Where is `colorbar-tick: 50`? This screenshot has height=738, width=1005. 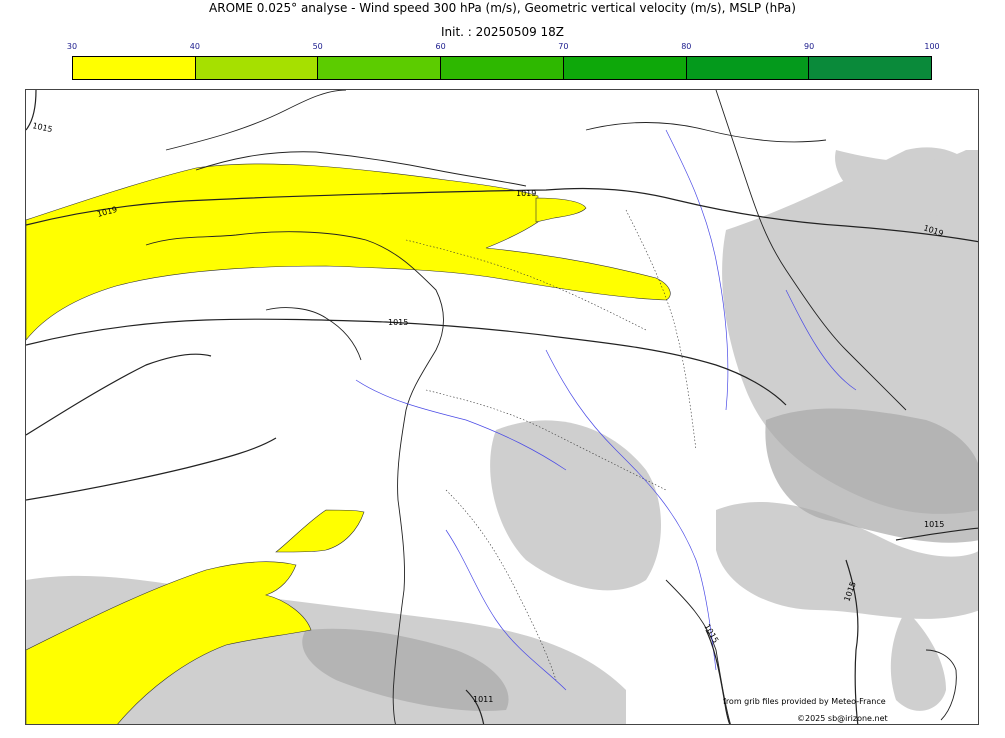 colorbar-tick: 50 is located at coordinates (317, 46).